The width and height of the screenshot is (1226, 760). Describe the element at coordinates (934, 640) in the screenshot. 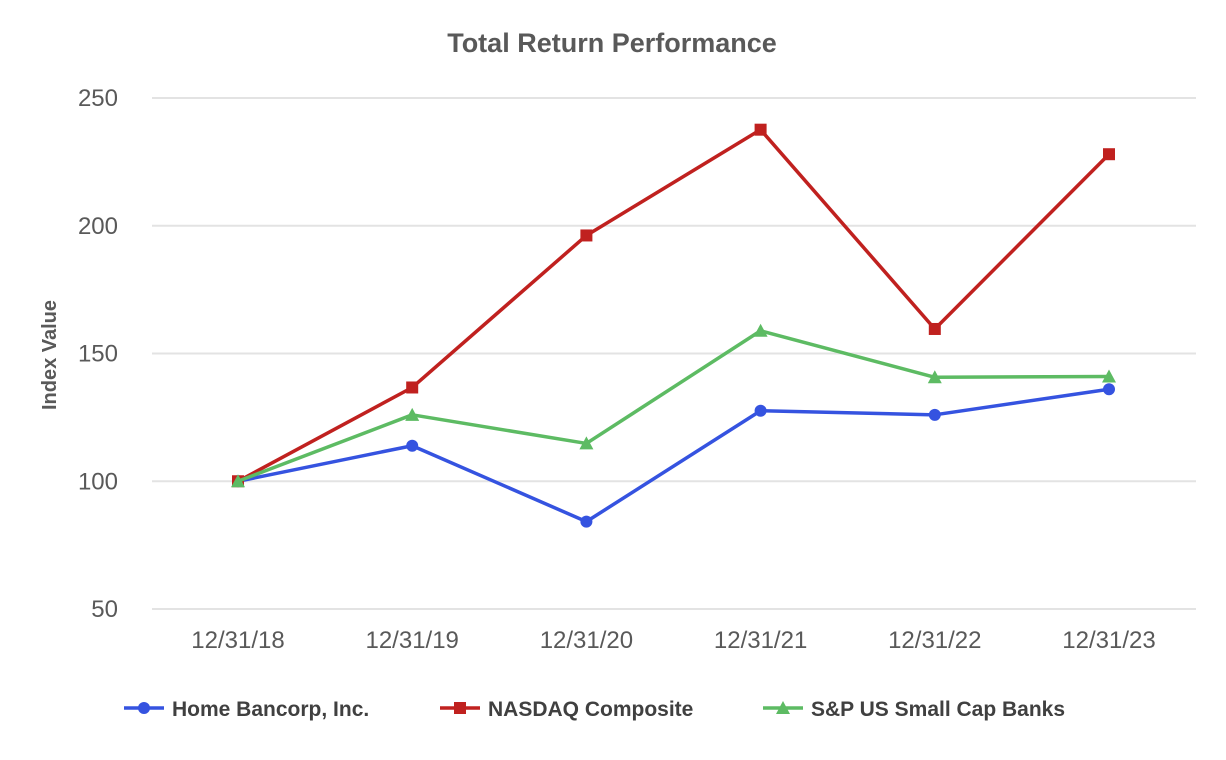

I see `x-tick-label: 12/31/22` at that location.